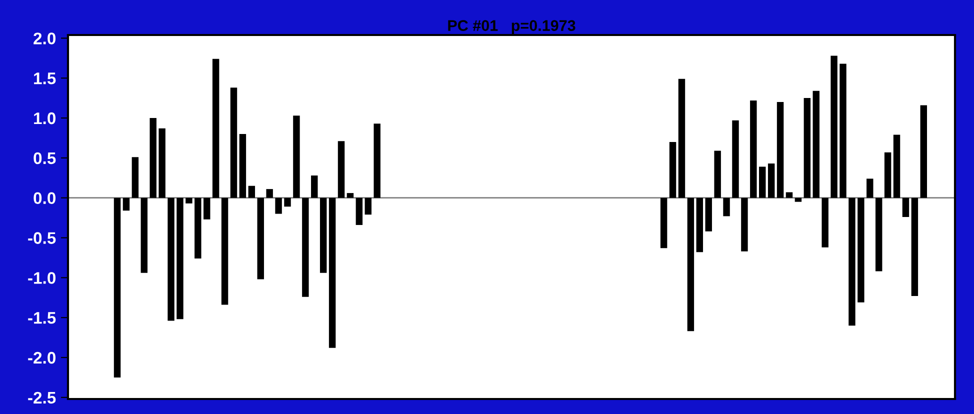 This screenshot has height=414, width=974. What do you see at coordinates (42, 238) in the screenshot?
I see `y-tick-label: -0.5` at bounding box center [42, 238].